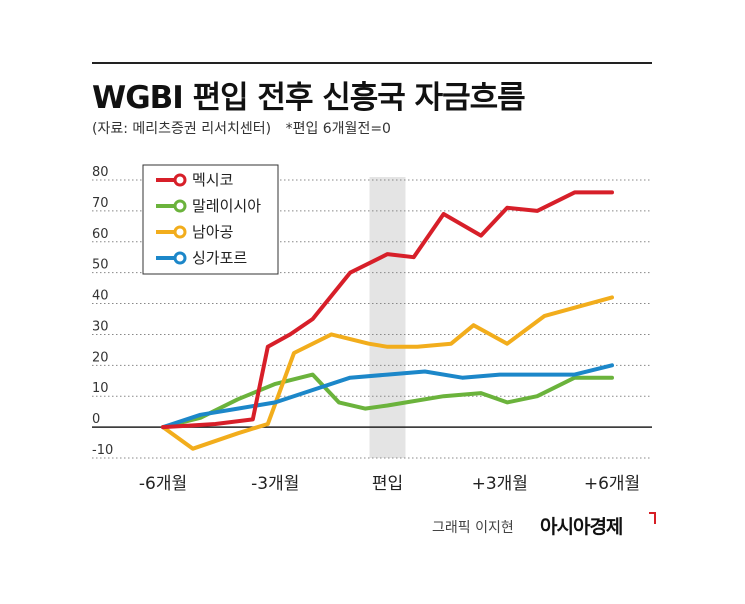 The width and height of the screenshot is (745, 604). I want to click on legend-label: 남아공, so click(212, 232).